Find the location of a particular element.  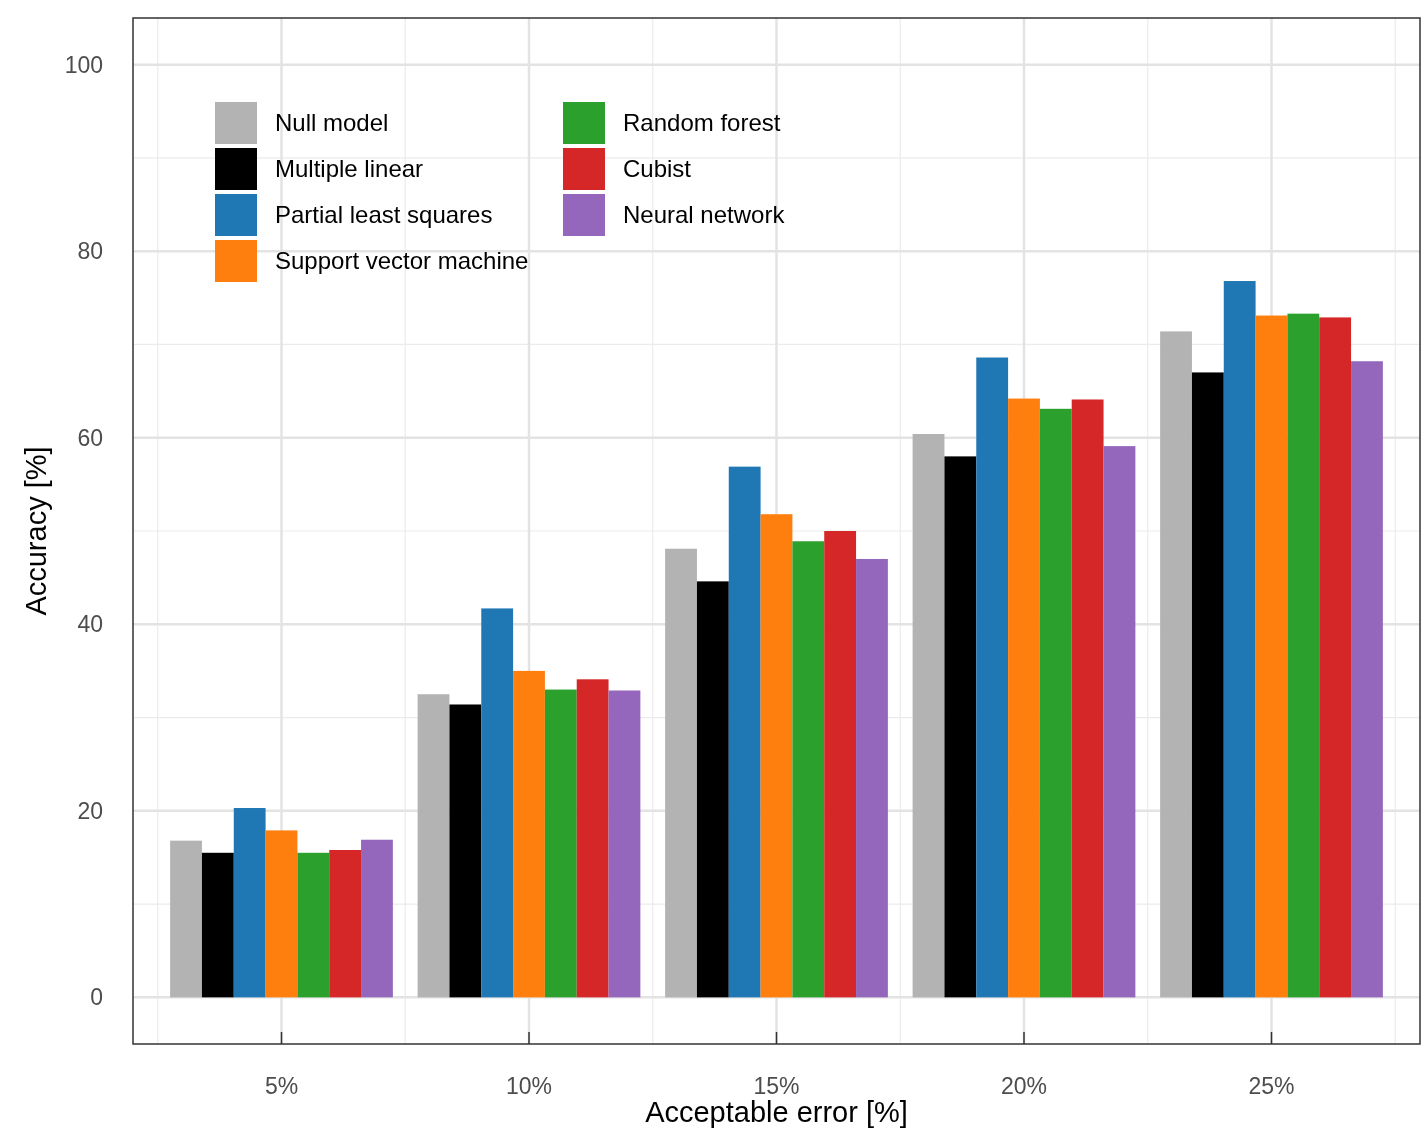

y-tick-label: 80 is located at coordinates (90, 251).